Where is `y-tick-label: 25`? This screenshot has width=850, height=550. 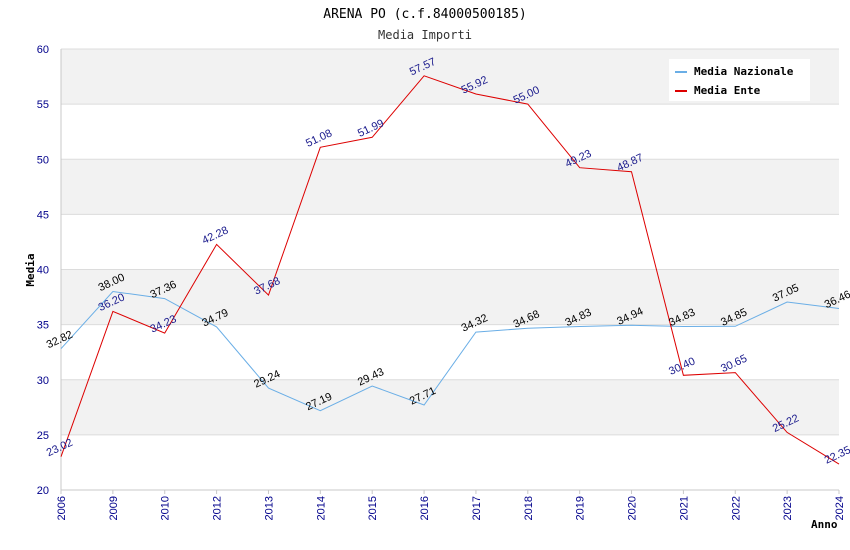 y-tick-label: 25 is located at coordinates (43, 436).